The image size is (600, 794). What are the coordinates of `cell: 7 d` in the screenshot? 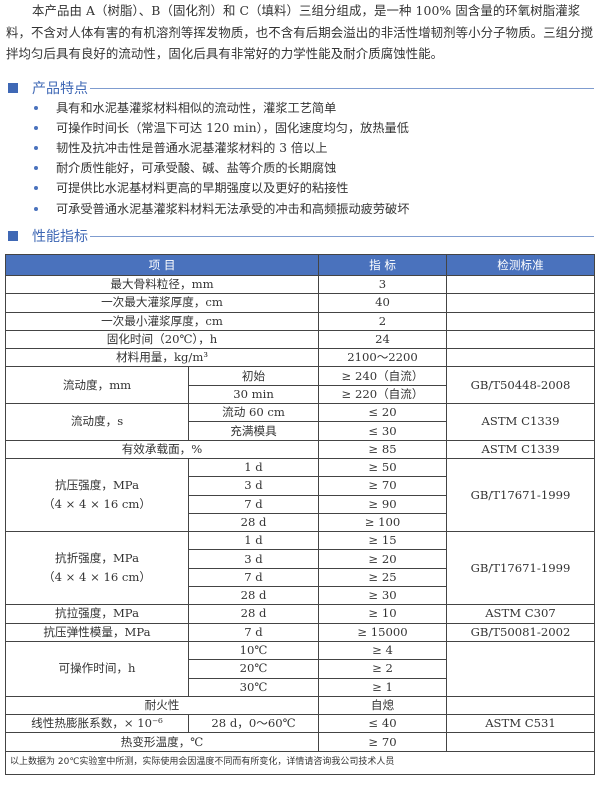 It's located at (253, 577).